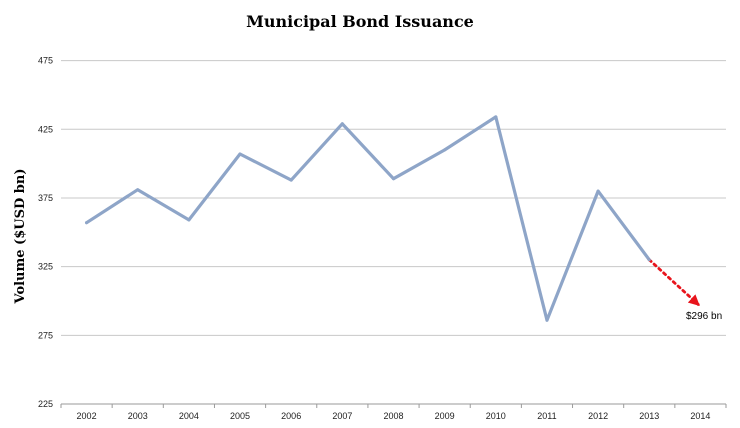 Image resolution: width=740 pixels, height=428 pixels. Describe the element at coordinates (45, 232) in the screenshot. I see `y-tick-labels: 225 275 325 375 425 475` at that location.